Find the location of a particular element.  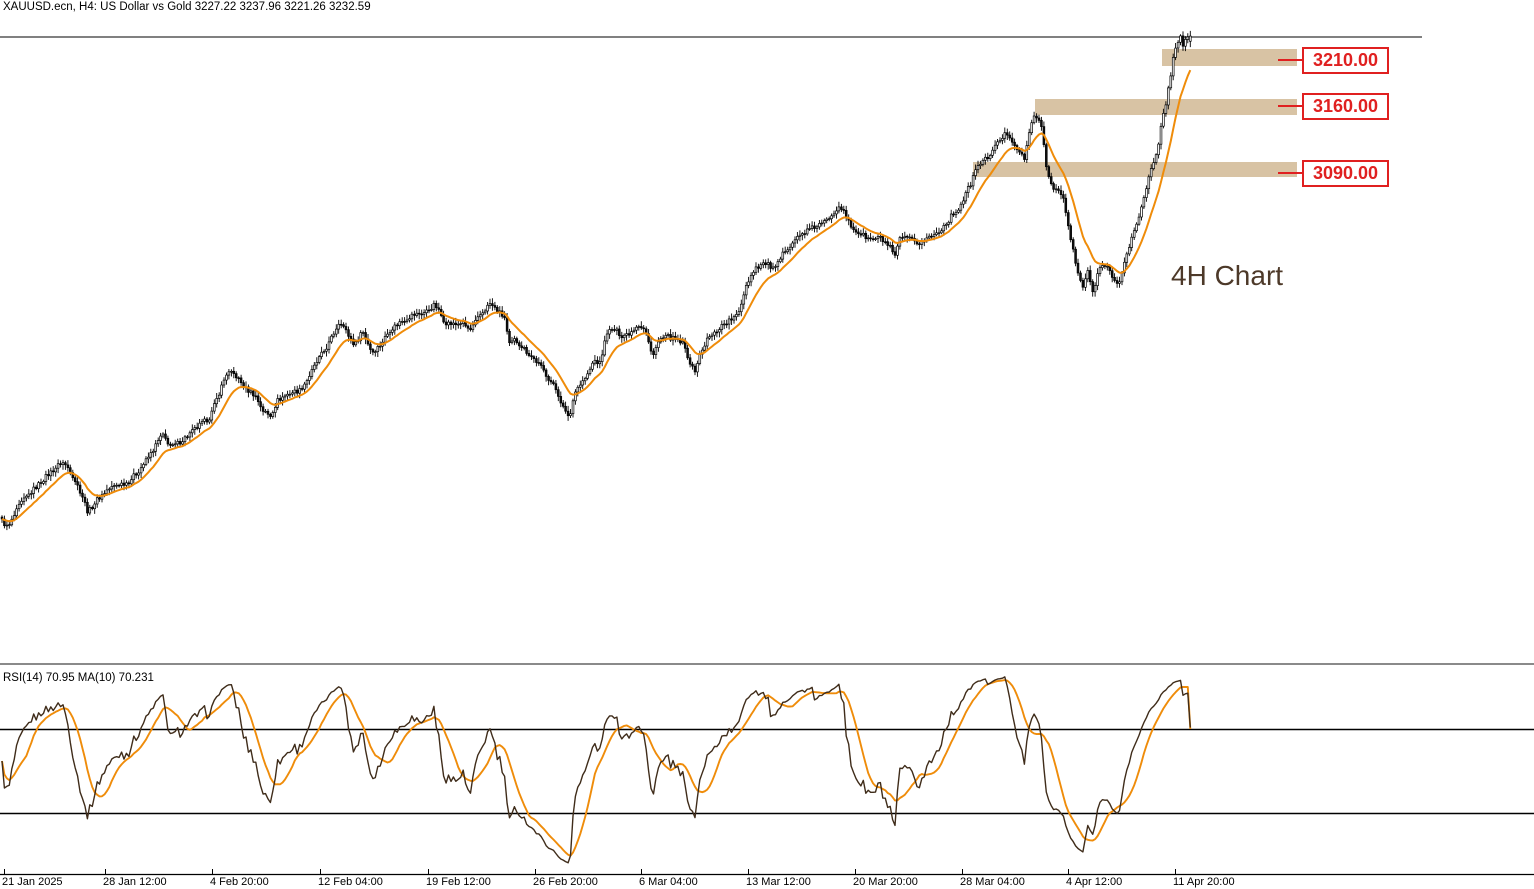

x-axis-label: 4 Apr 12:00 is located at coordinates (1094, 882).